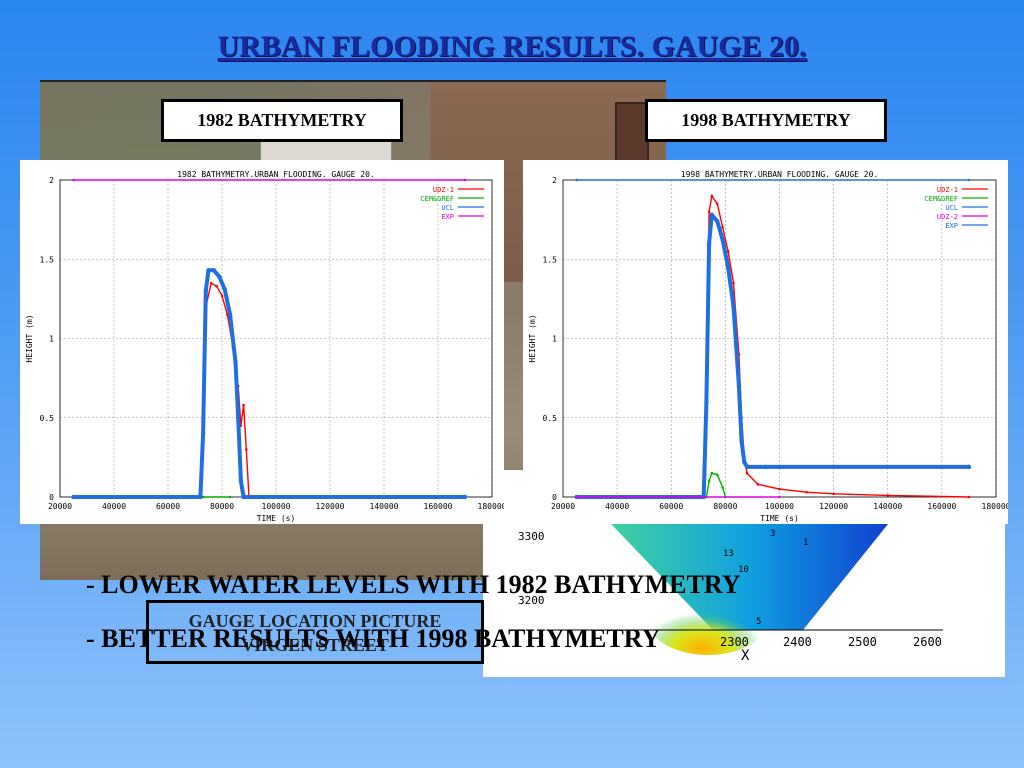 The image size is (1024, 768). I want to click on map-xtick-2400: 2400, so click(797, 642).